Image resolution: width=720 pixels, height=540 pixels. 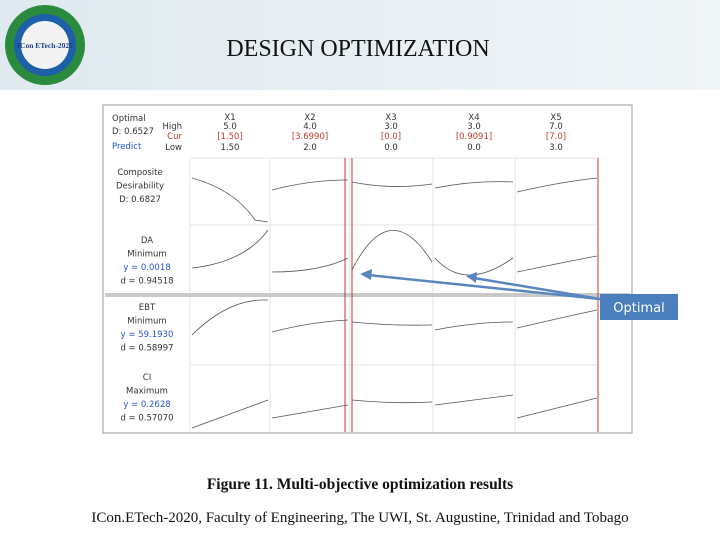 What do you see at coordinates (390, 118) in the screenshot?
I see `column-name: X3` at bounding box center [390, 118].